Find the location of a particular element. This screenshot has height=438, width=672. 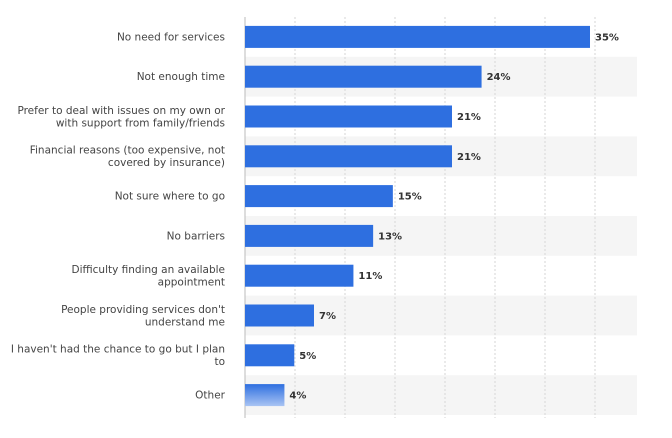

value-label: 15% is located at coordinates (410, 197).